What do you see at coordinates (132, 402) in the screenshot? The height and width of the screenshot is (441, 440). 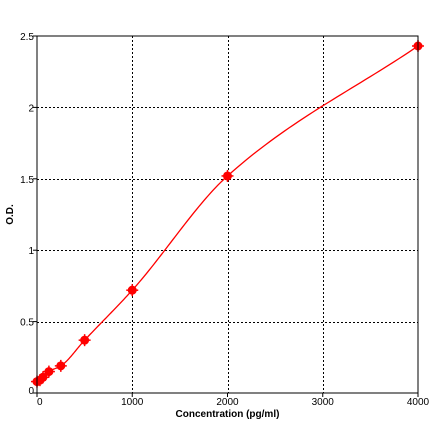 I see `x-tick-label: 1000` at bounding box center [132, 402].